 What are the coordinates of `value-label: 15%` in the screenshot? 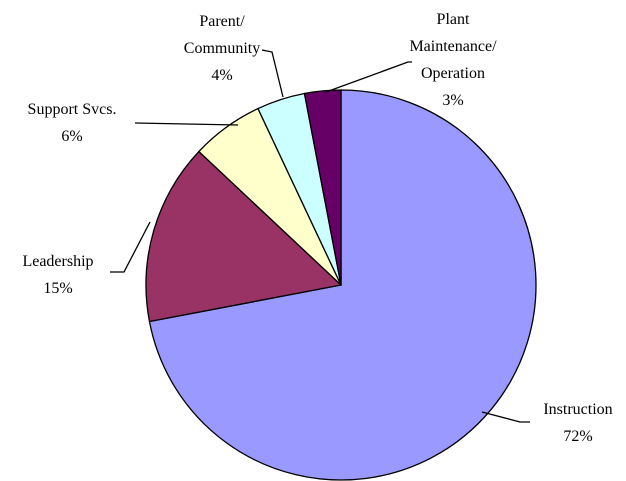 It's located at (58, 288).